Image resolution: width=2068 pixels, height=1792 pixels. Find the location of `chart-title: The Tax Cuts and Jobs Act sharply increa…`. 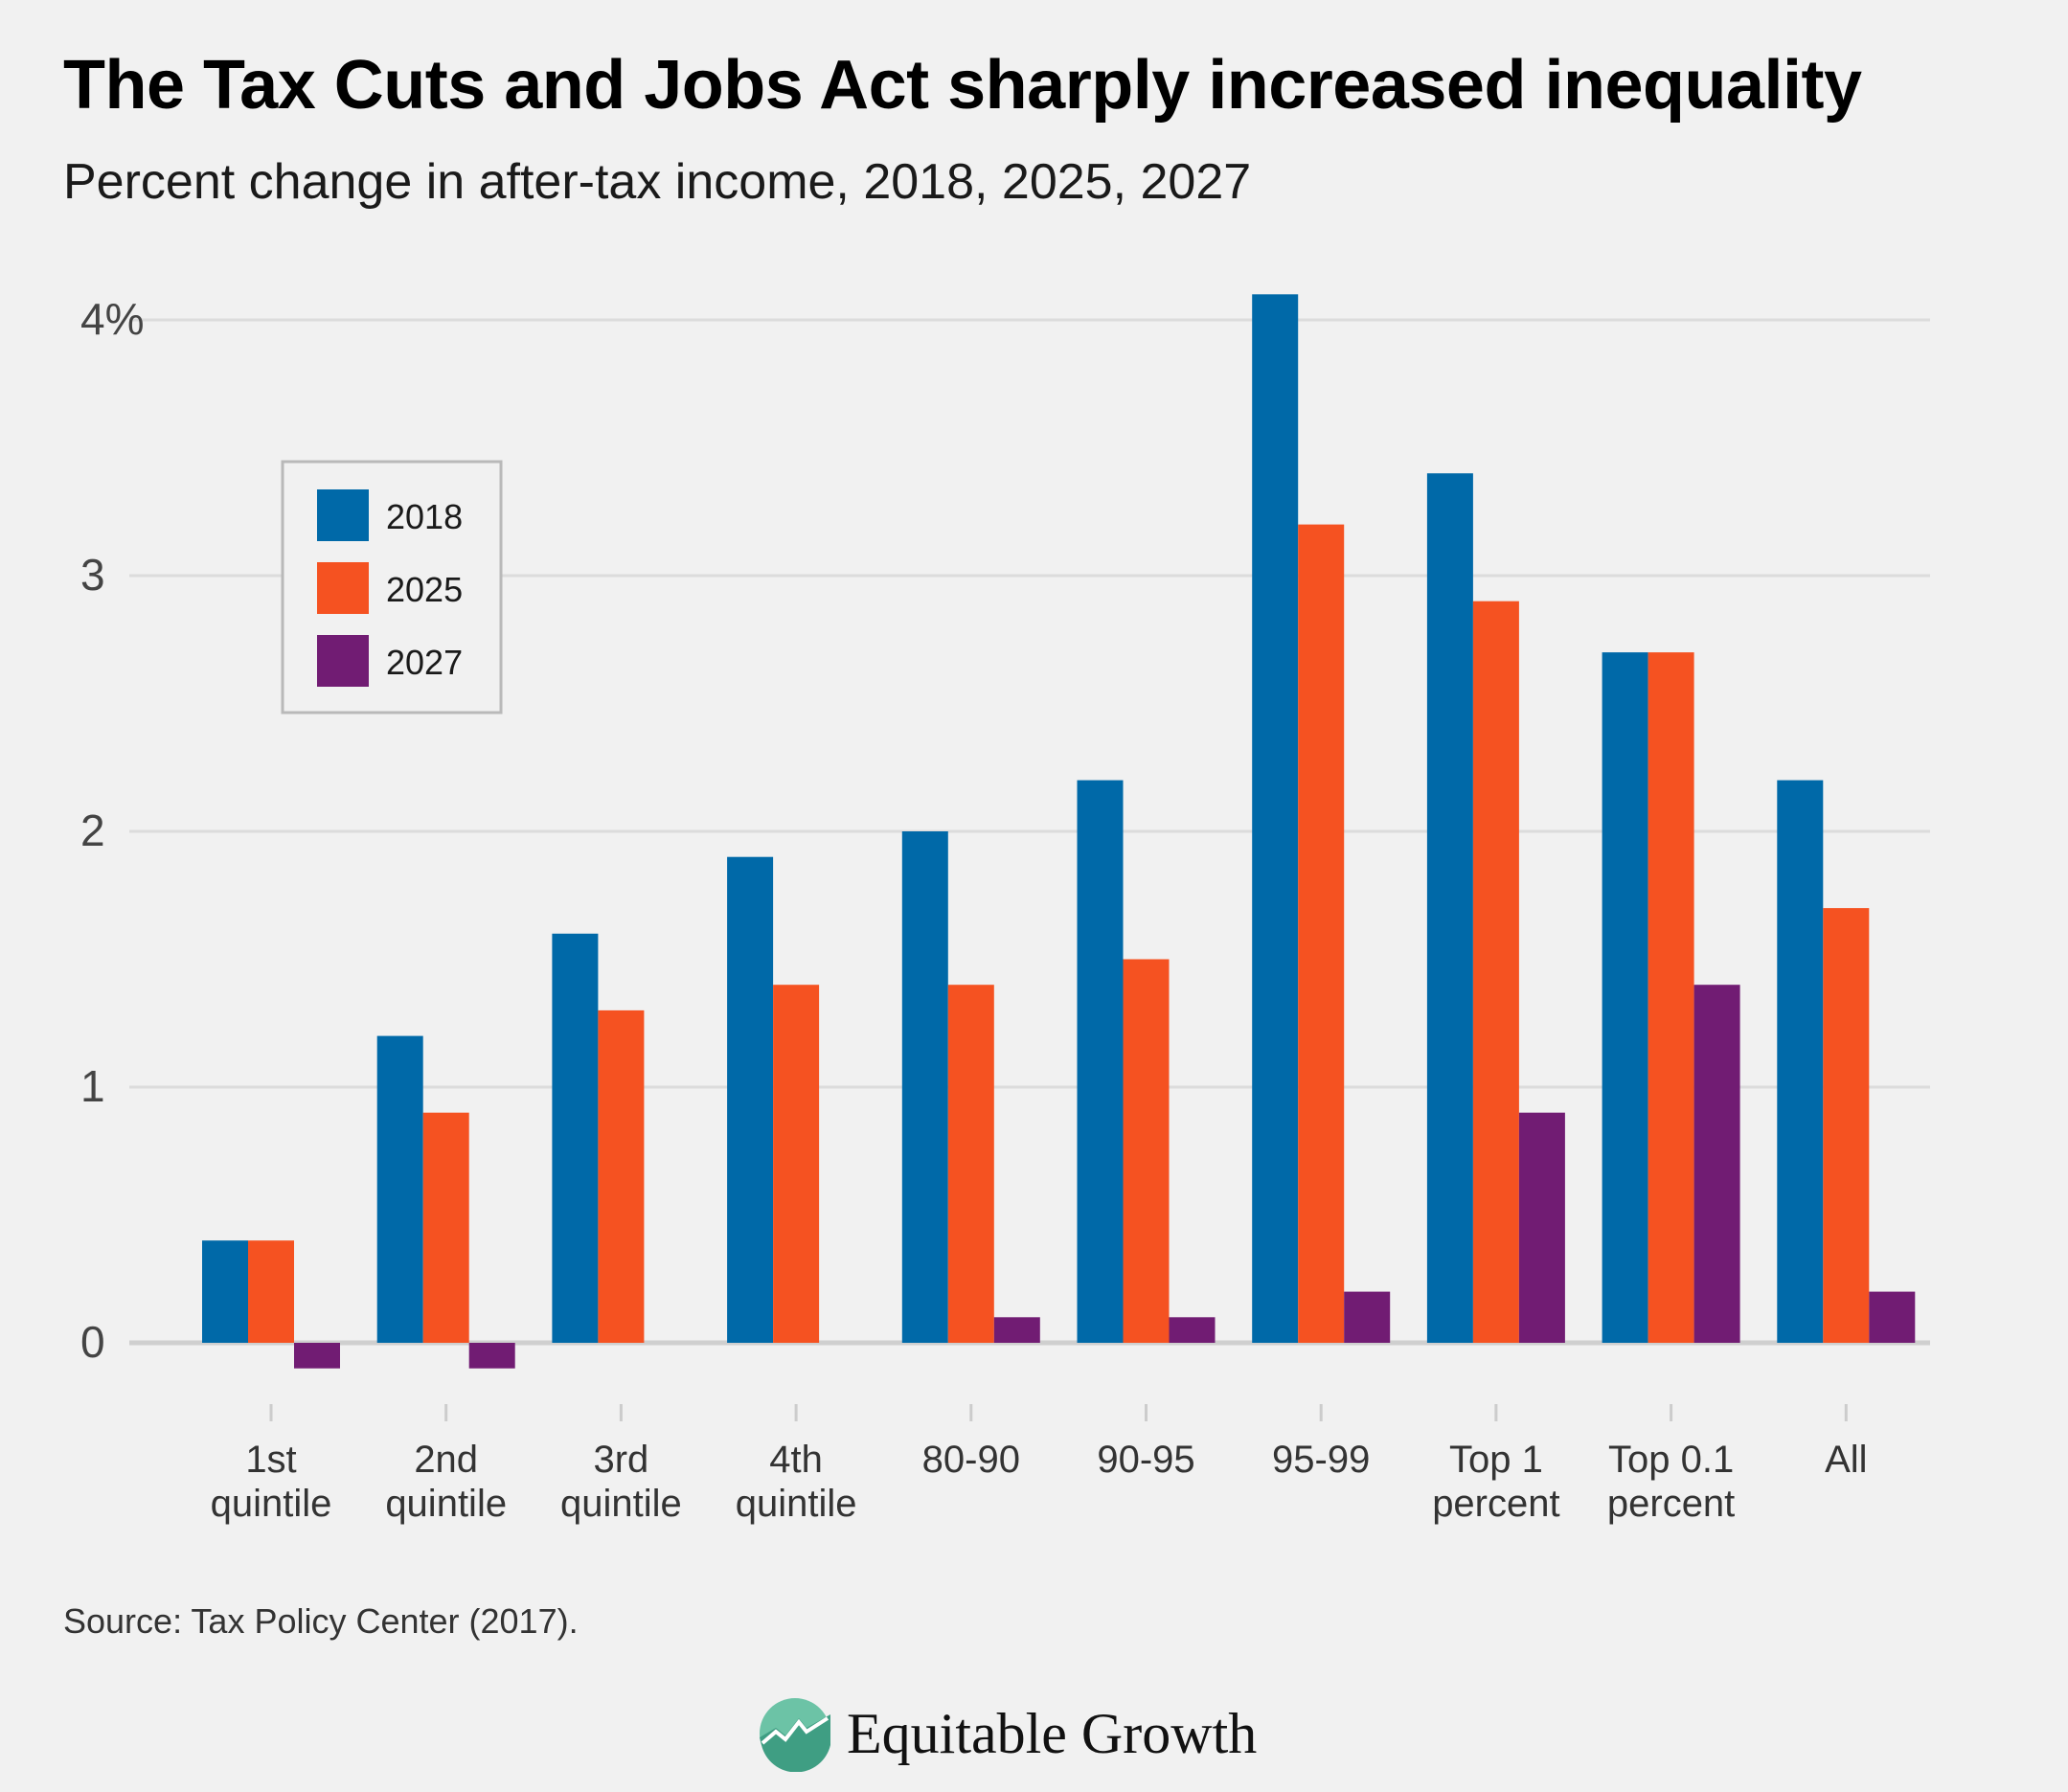

chart-title: The Tax Cuts and Jobs Act sharply increa… is located at coordinates (962, 85).